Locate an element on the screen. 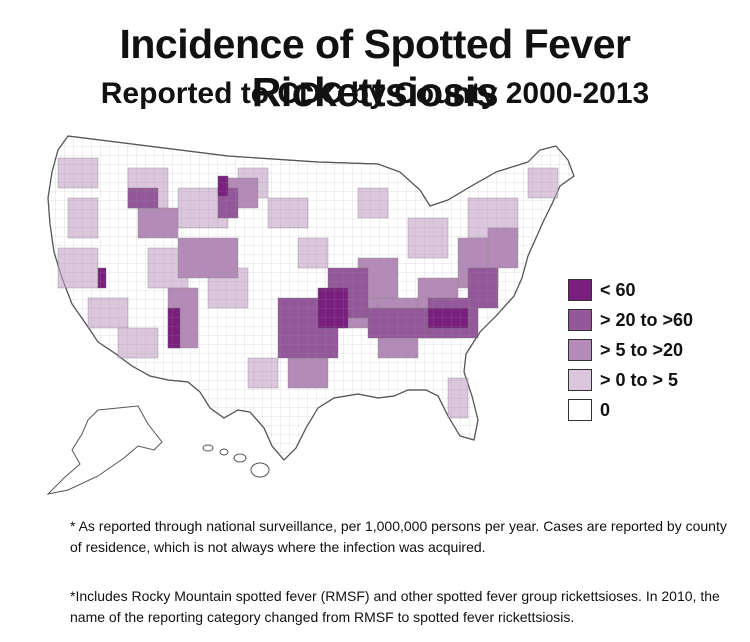  legend-swatch-none is located at coordinates (580, 410).